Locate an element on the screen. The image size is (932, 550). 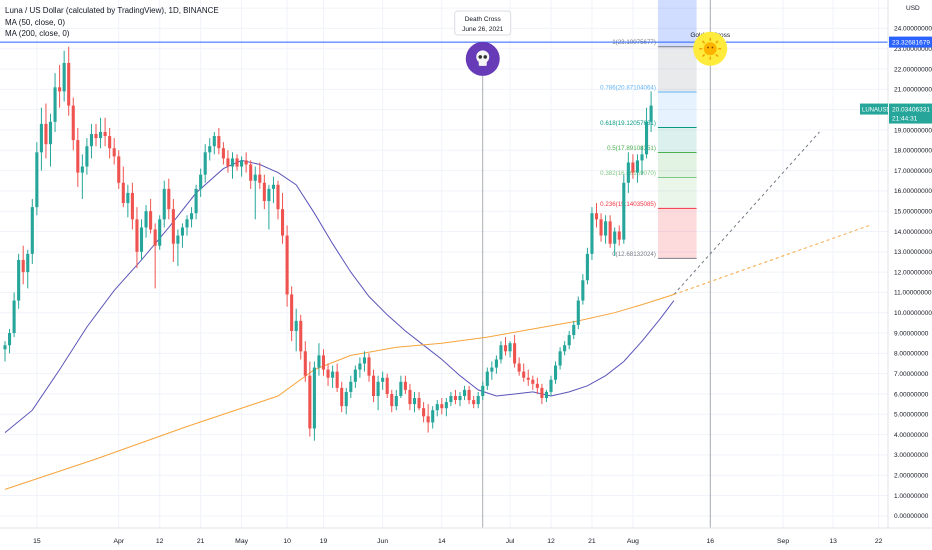
time-tick-label: Apr is located at coordinates (118, 541).